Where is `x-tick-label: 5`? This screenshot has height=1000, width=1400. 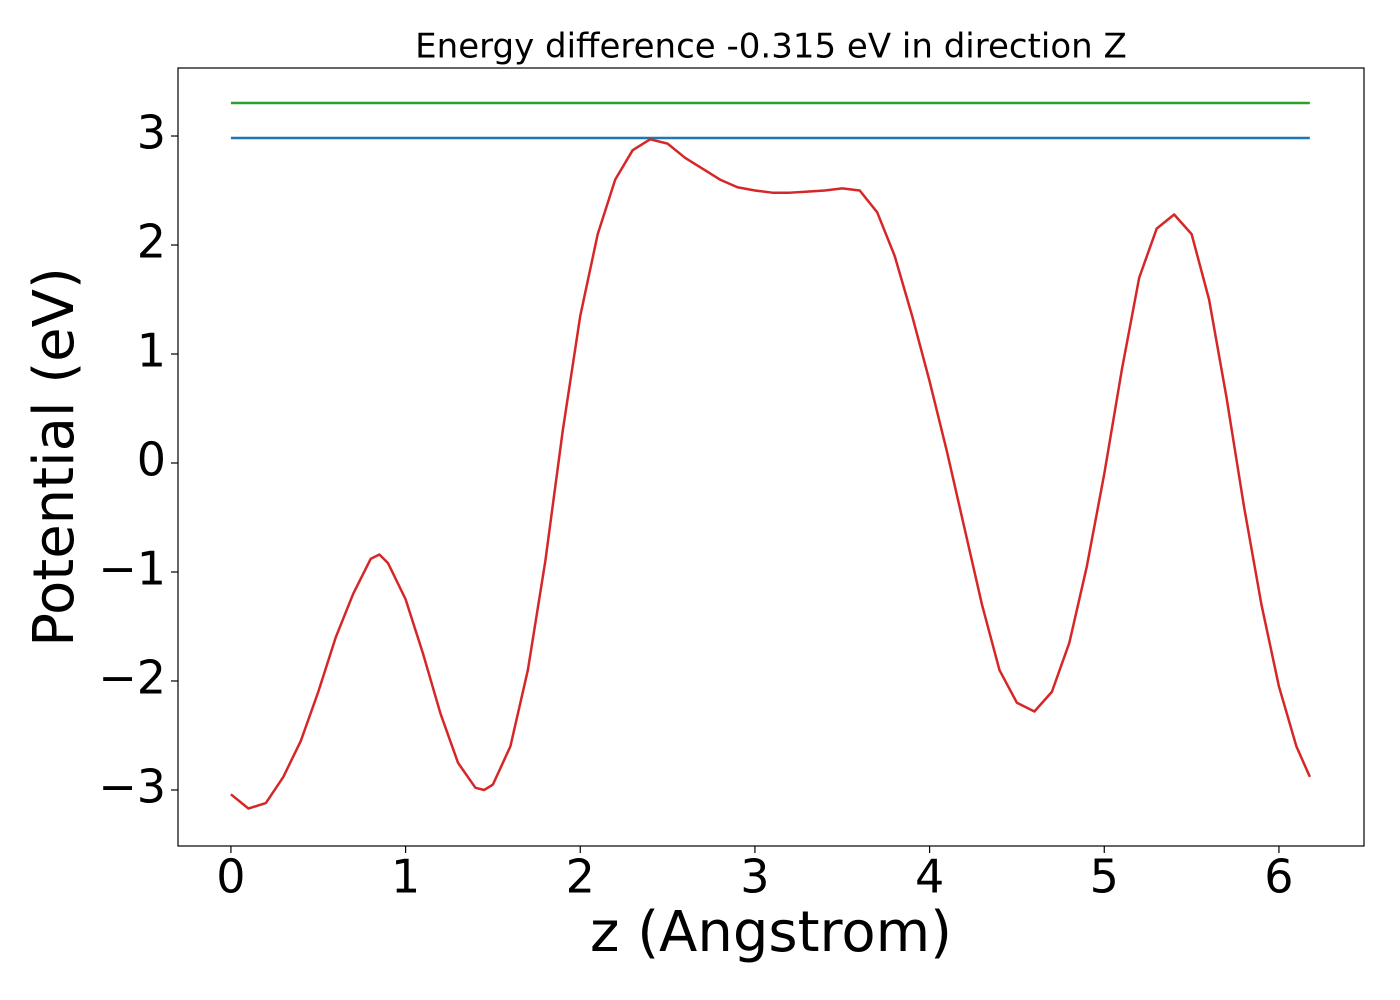 x-tick-label: 5 is located at coordinates (1104, 877).